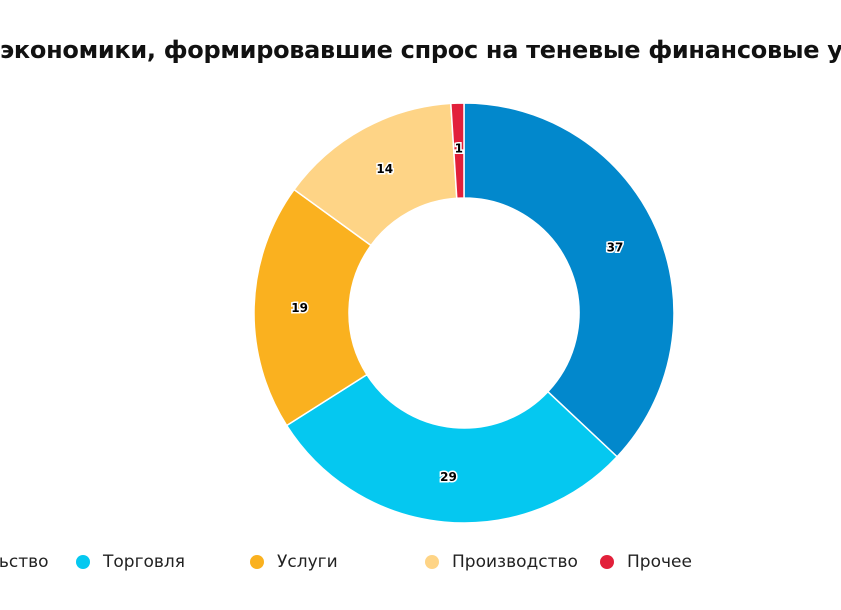 The height and width of the screenshot is (610, 841). I want to click on slice-other, so click(457, 151).